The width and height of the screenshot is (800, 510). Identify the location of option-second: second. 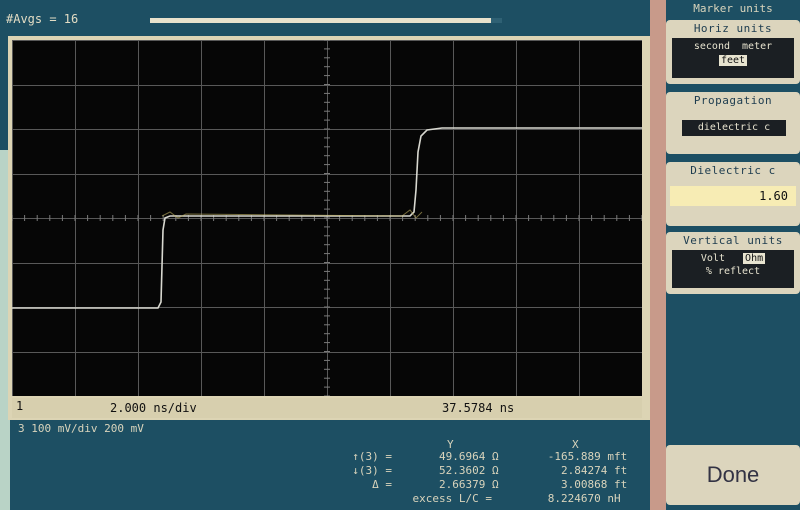
(711, 46).